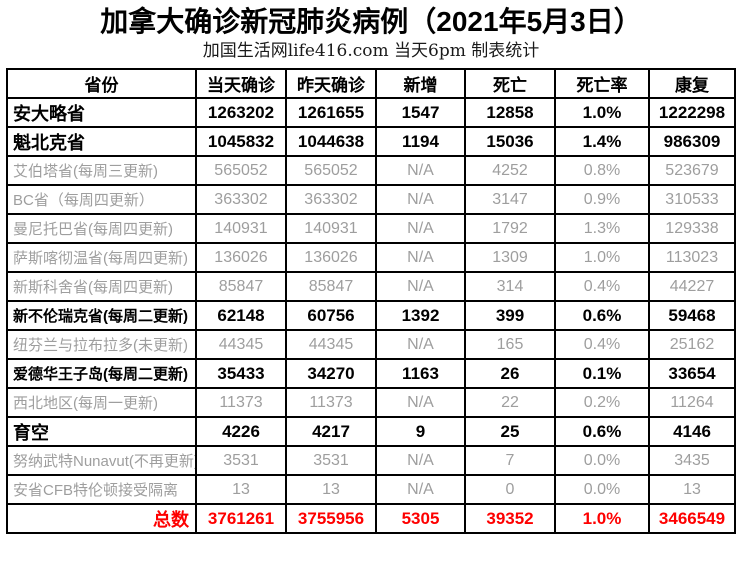 The image size is (742, 570). I want to click on table-row: 安省CFB特伦顿接受隔离 13 13 N/A 0 0.0% 13, so click(371, 489).